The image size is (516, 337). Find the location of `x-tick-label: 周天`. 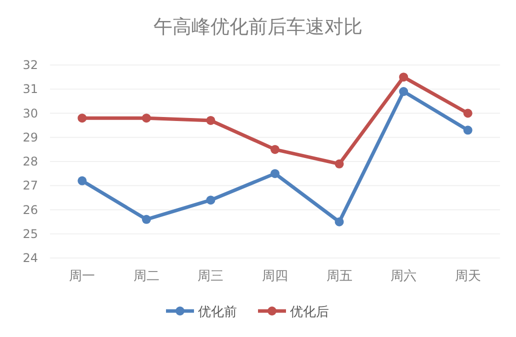

x-tick-label: 周天 is located at coordinates (467, 276).